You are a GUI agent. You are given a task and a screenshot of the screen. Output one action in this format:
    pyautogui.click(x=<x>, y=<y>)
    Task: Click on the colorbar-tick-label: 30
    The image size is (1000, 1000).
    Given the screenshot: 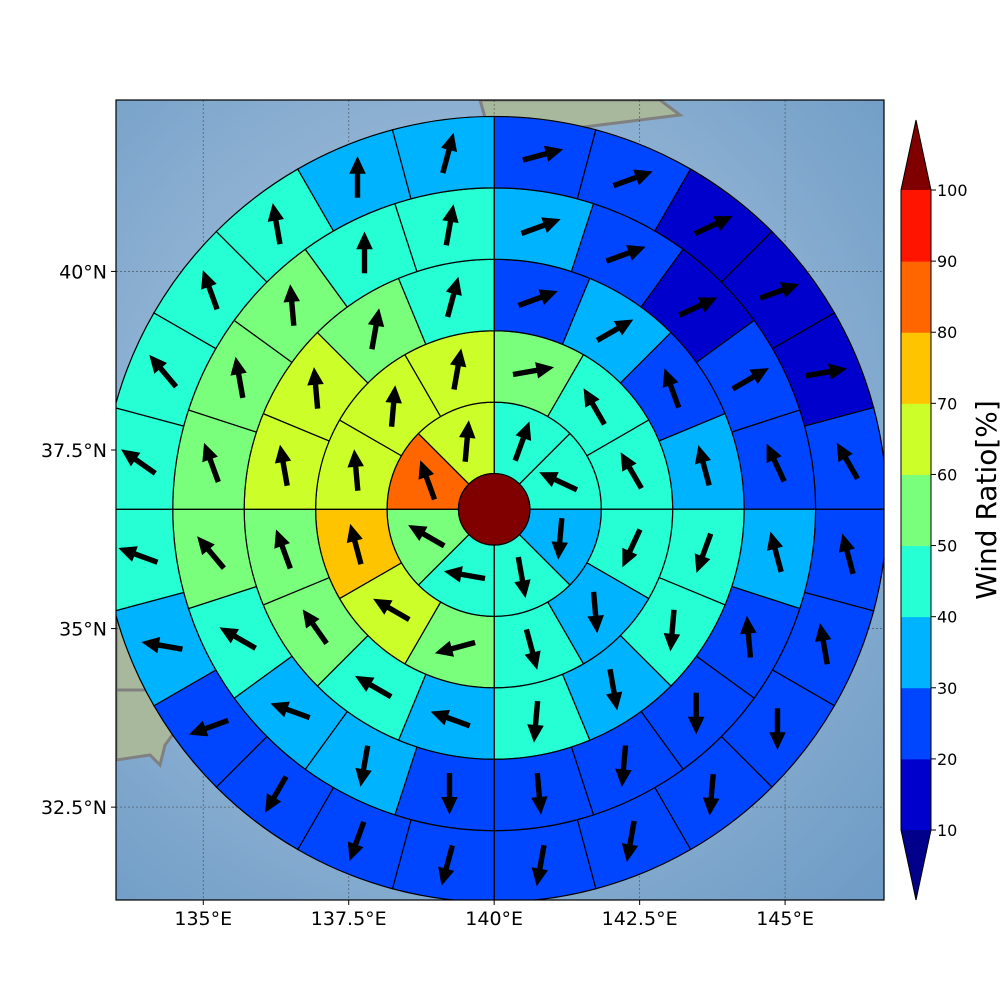 What is the action you would take?
    pyautogui.click(x=947, y=688)
    